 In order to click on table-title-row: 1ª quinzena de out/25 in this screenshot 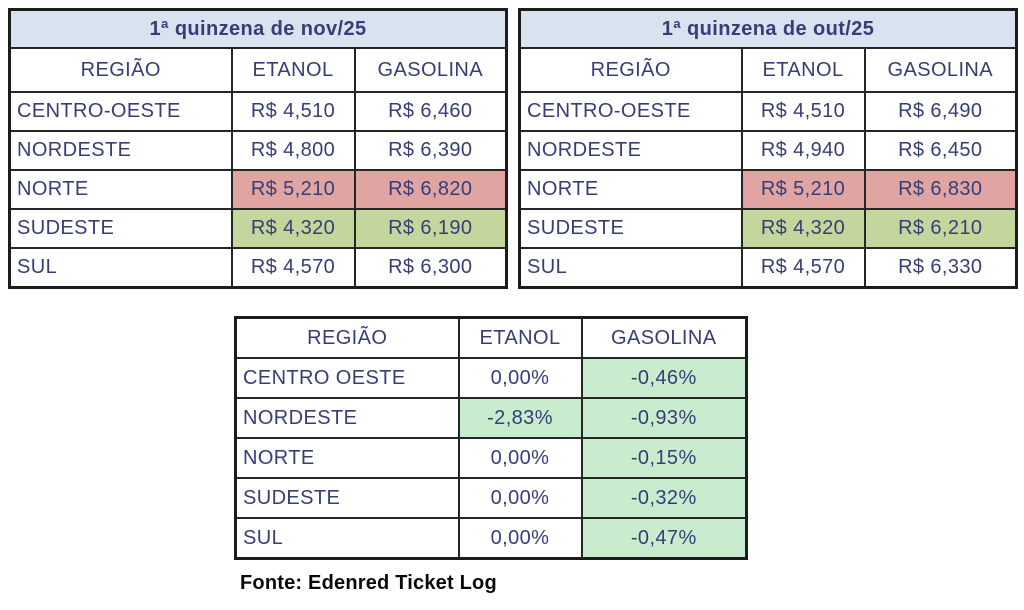, I will do `click(768, 28)`.